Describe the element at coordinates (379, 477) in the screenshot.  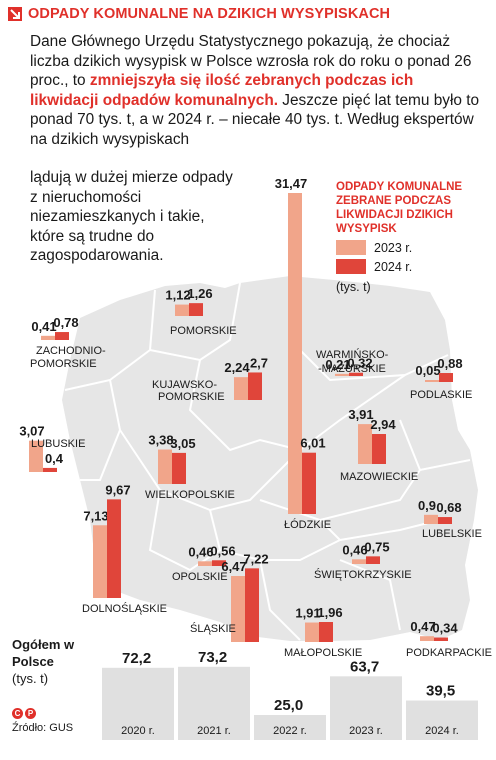
I see `region-label: MAZOWIECKIE` at that location.